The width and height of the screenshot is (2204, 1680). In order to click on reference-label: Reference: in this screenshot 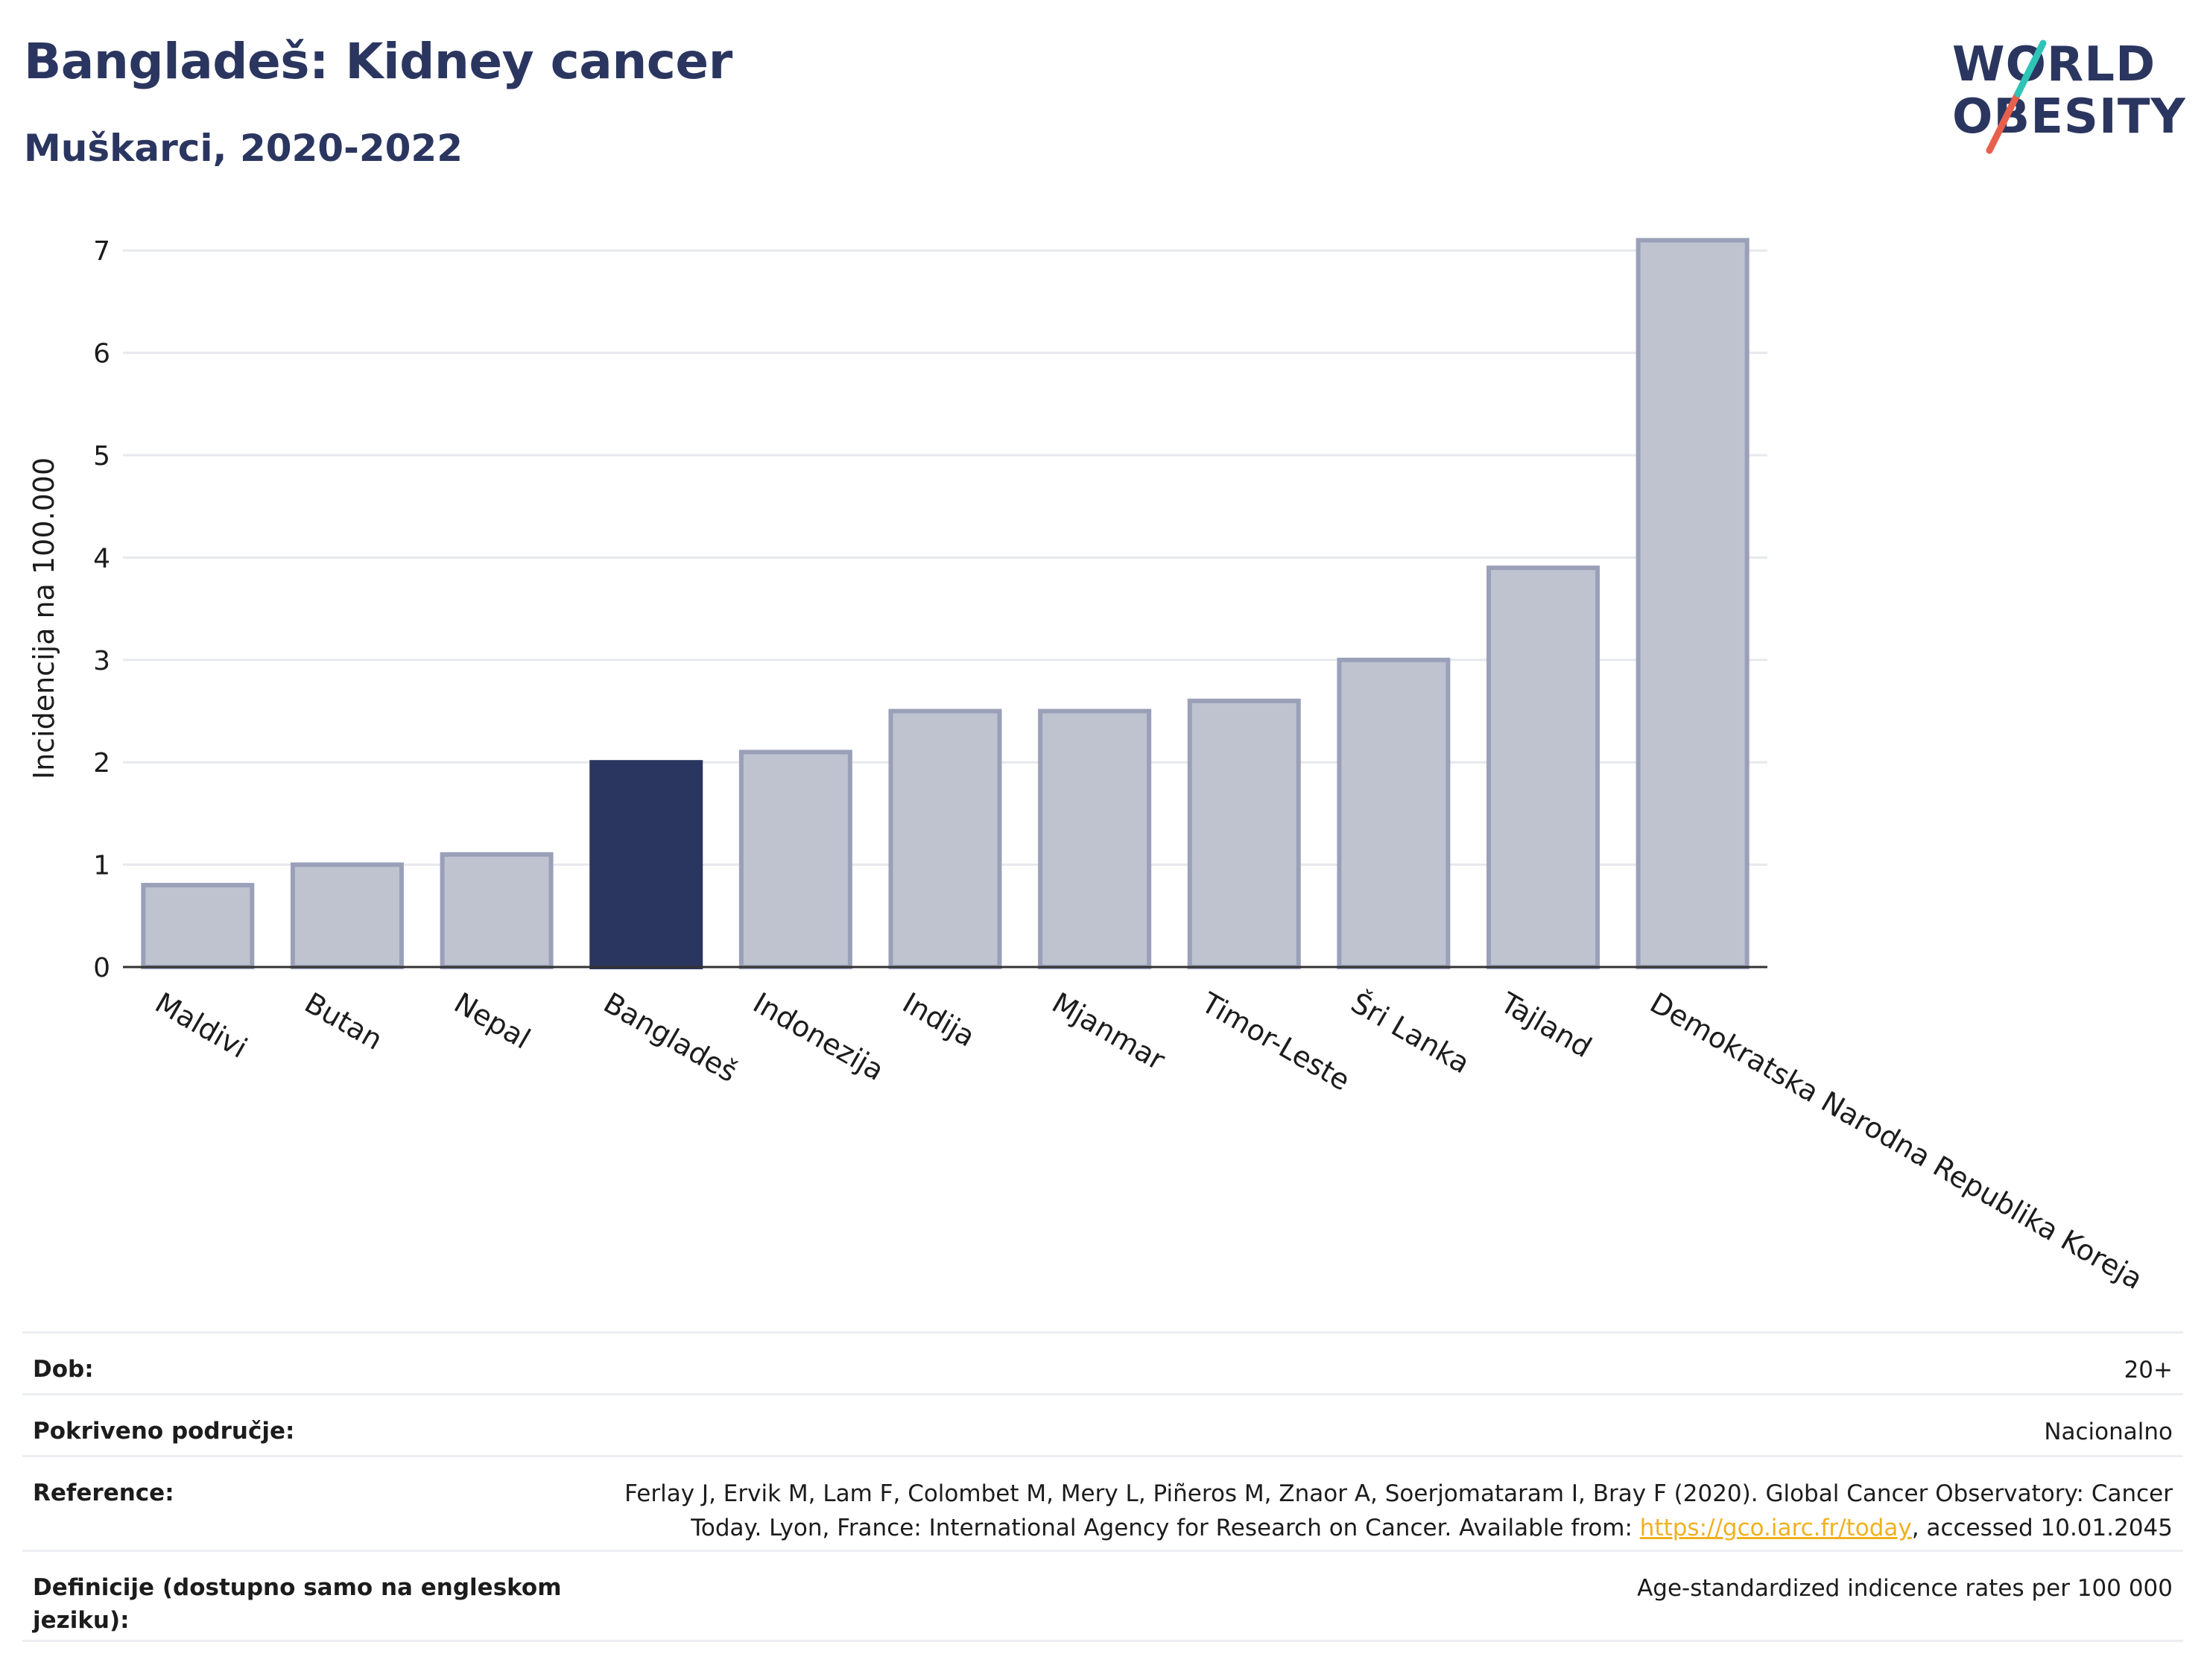, I will do `click(103, 1493)`.